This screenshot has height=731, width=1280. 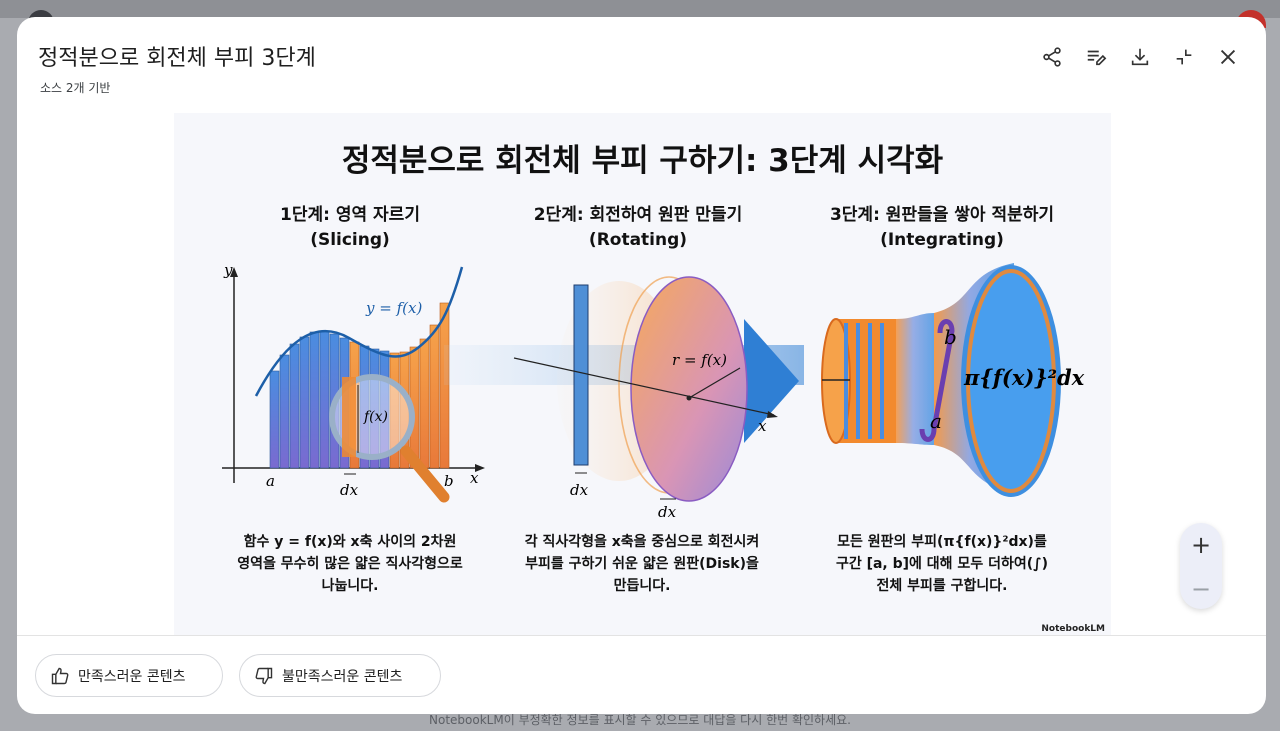 I want to click on step-3-title: 3단계: 원판들을 쌓아 적분하기, so click(x=942, y=215).